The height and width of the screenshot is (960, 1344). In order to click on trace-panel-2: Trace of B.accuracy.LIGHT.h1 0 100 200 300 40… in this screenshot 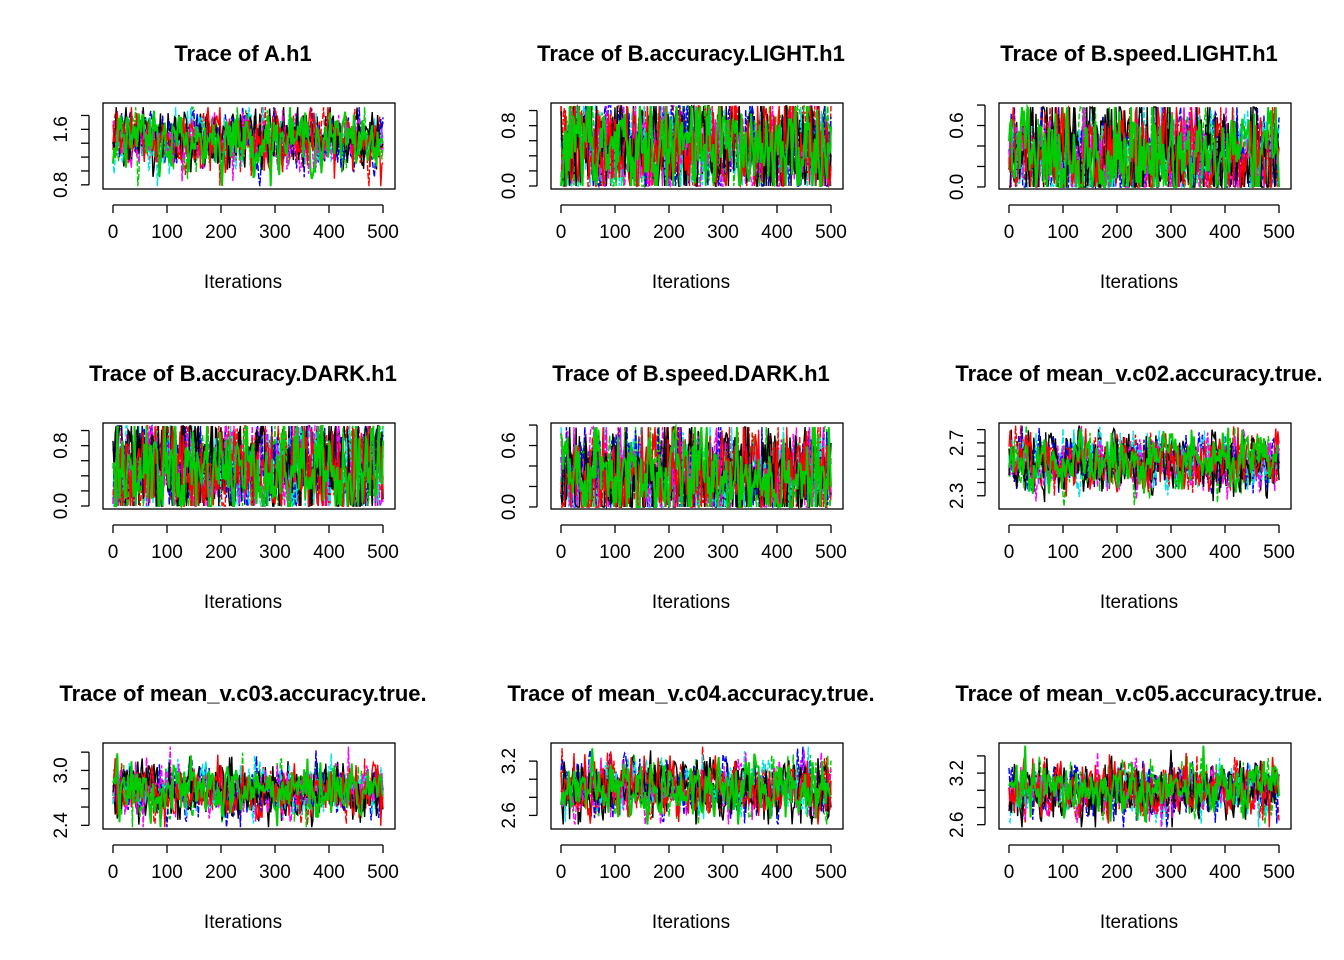, I will do `click(673, 167)`.